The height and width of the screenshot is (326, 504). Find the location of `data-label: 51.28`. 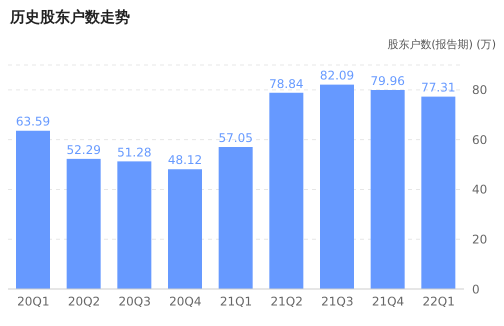

data-label: 51.28 is located at coordinates (134, 152).